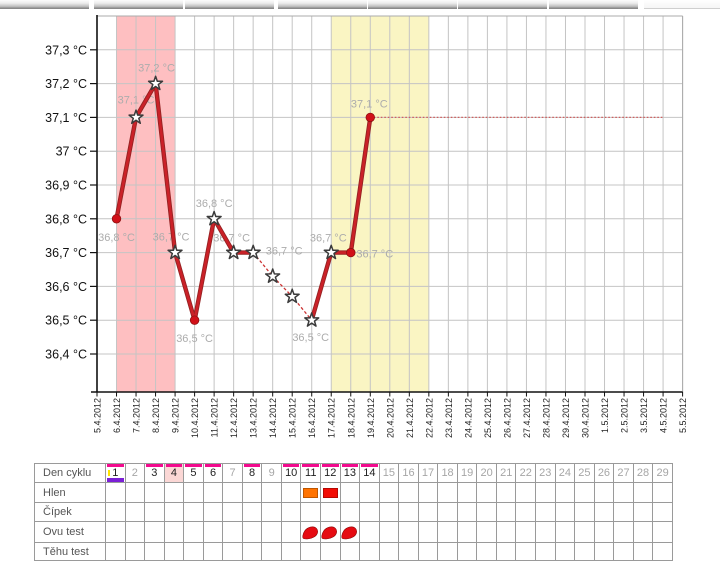 Image resolution: width=720 pixels, height=566 pixels. Describe the element at coordinates (467, 473) in the screenshot. I see `cycle-day-cell: 19` at that location.